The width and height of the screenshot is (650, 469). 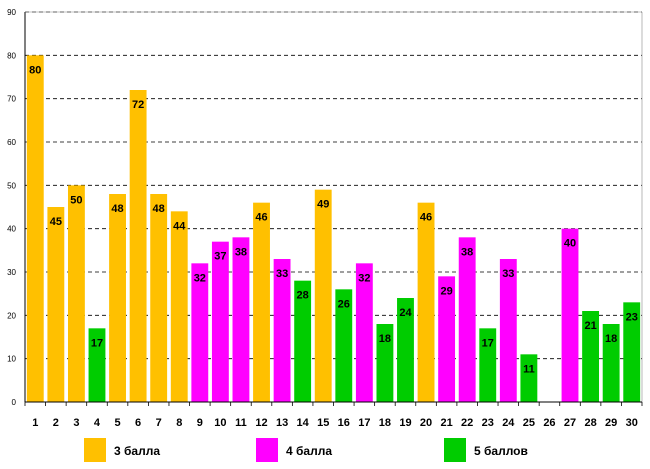 I want to click on data-label-22: 38, so click(x=467, y=252).